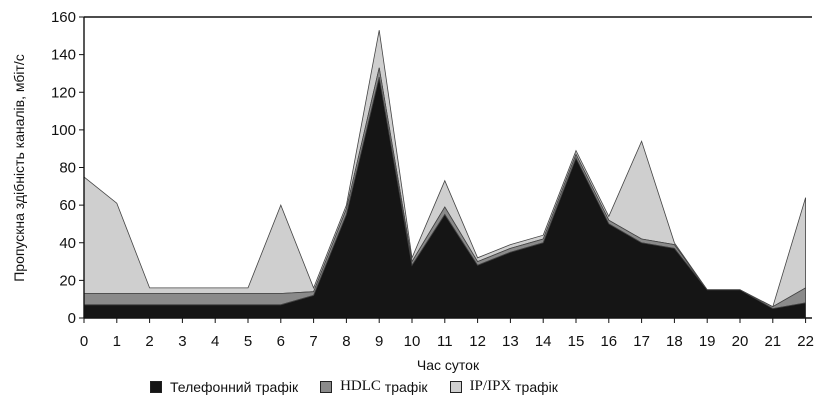  Describe the element at coordinates (182, 341) in the screenshot. I see `x-tick-label: 3` at that location.